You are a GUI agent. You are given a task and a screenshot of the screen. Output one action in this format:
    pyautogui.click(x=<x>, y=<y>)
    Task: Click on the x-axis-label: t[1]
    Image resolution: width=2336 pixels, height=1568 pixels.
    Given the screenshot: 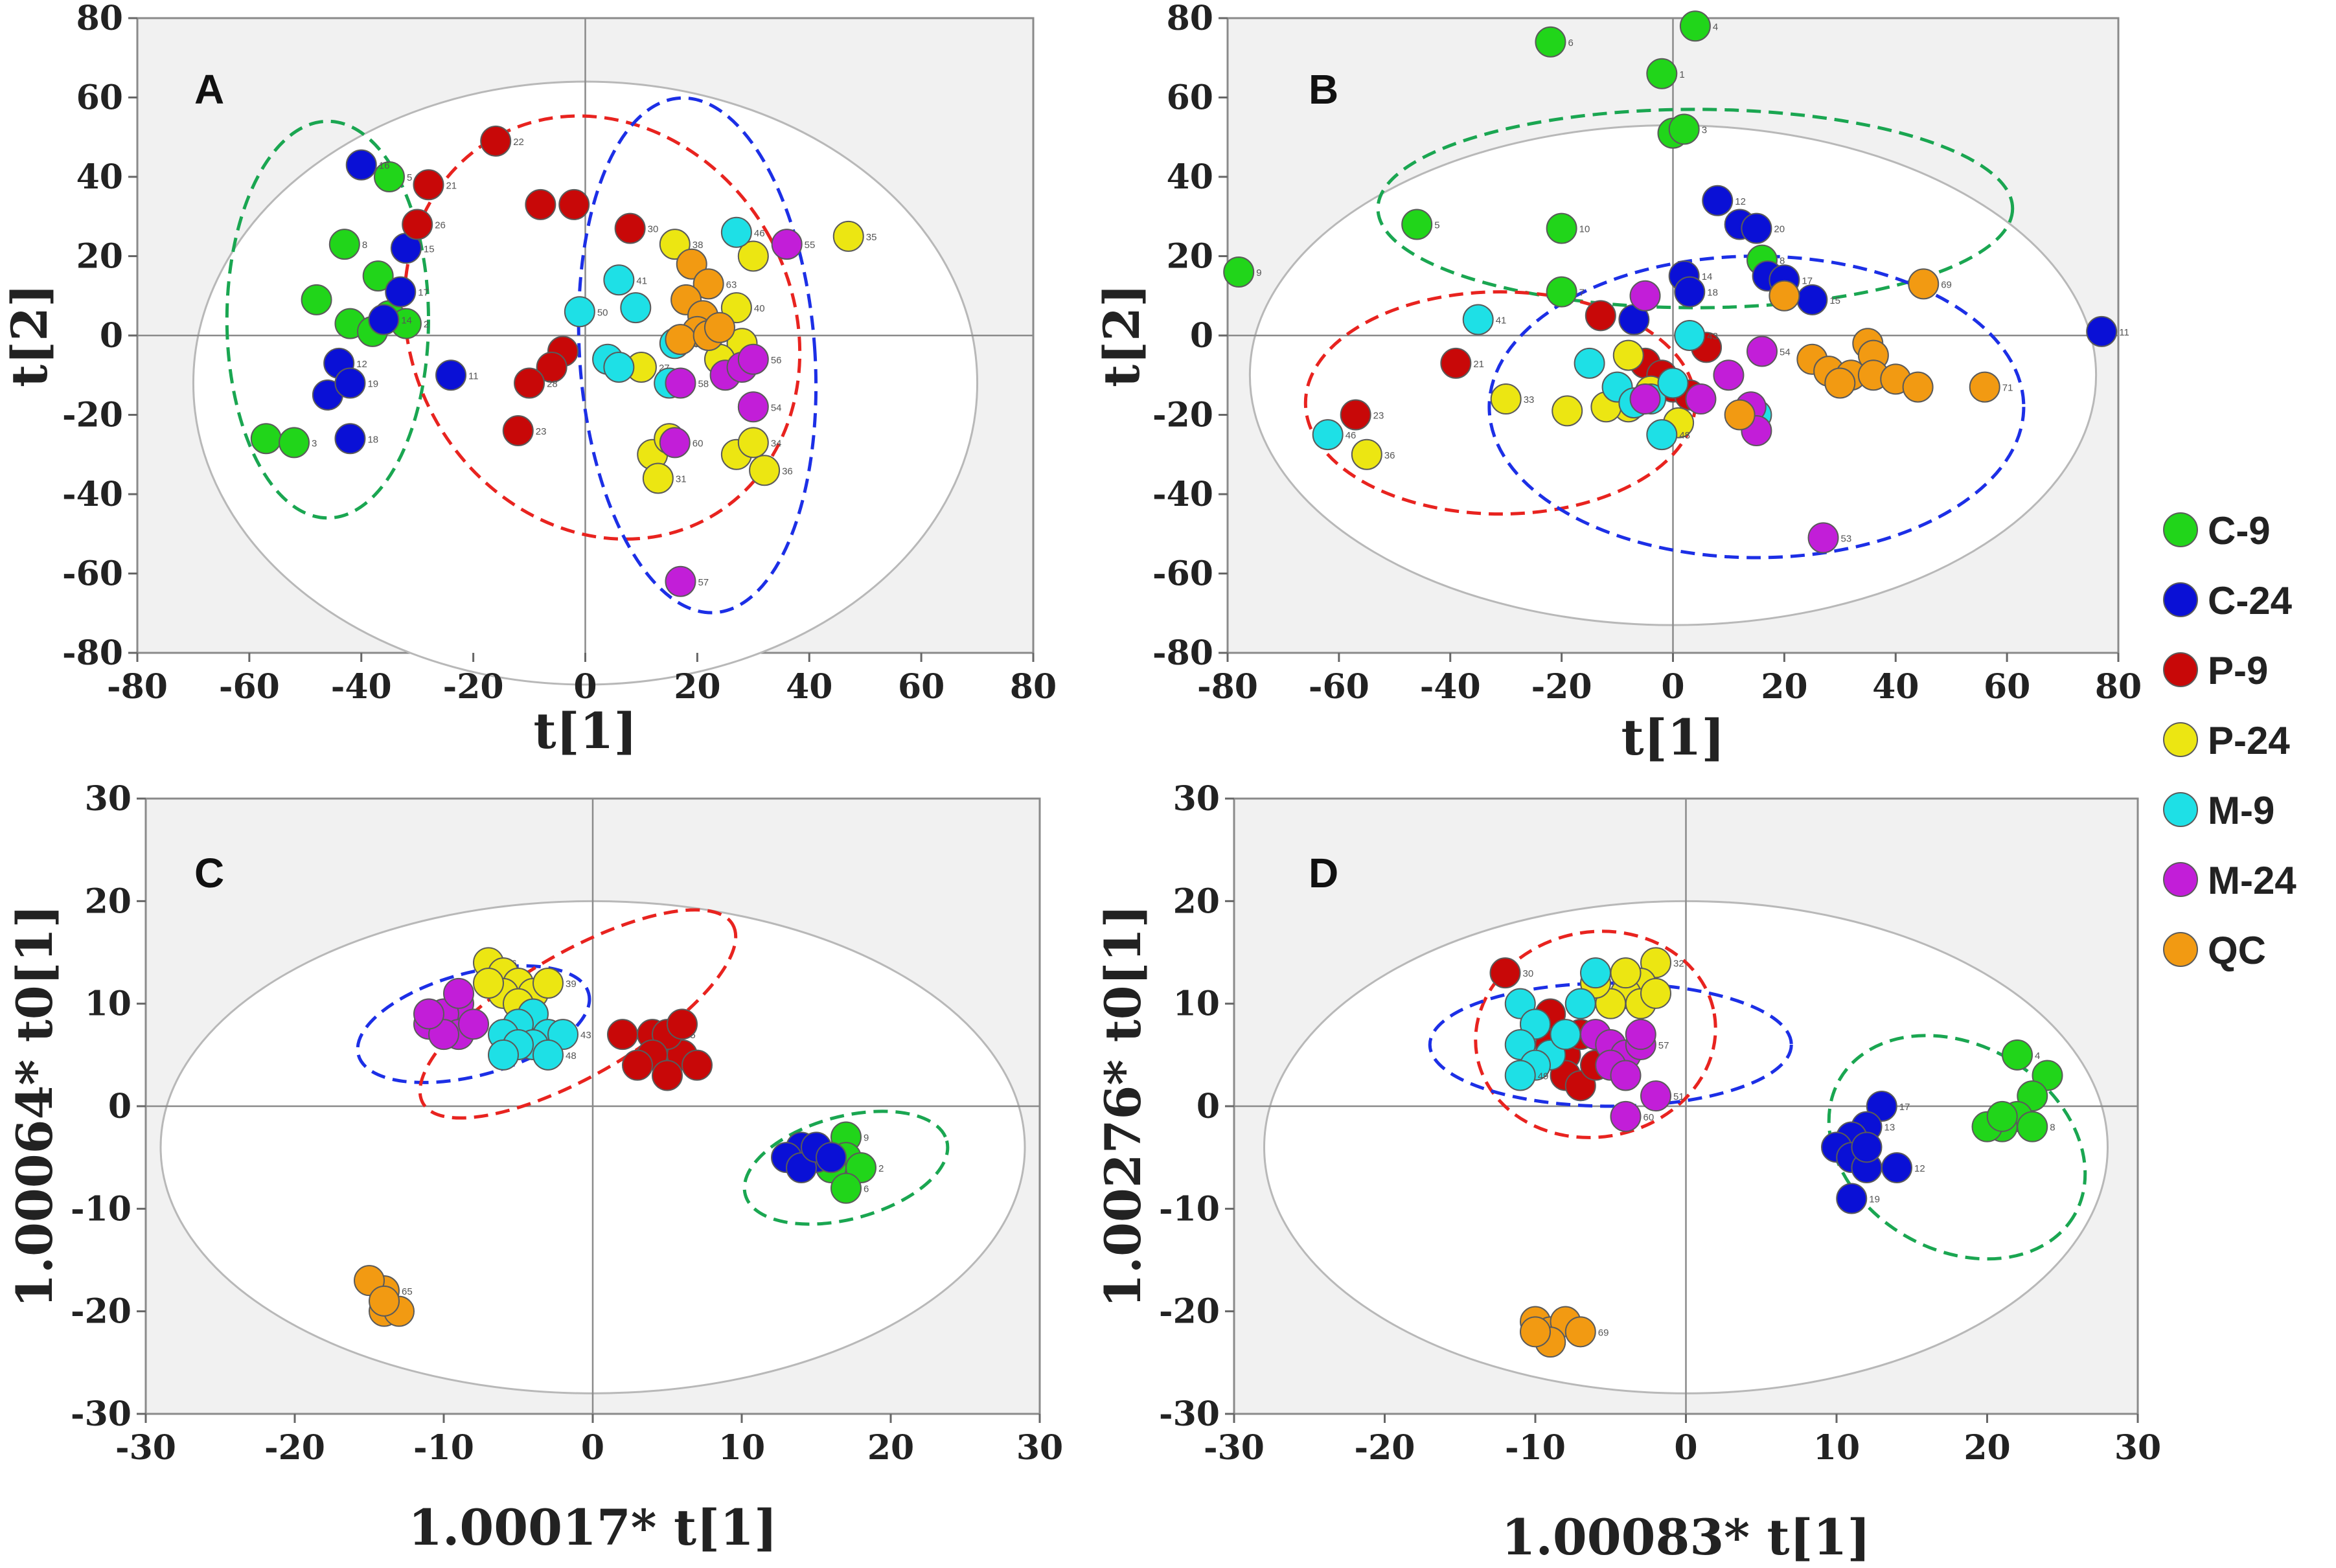 What is the action you would take?
    pyautogui.click(x=1673, y=737)
    